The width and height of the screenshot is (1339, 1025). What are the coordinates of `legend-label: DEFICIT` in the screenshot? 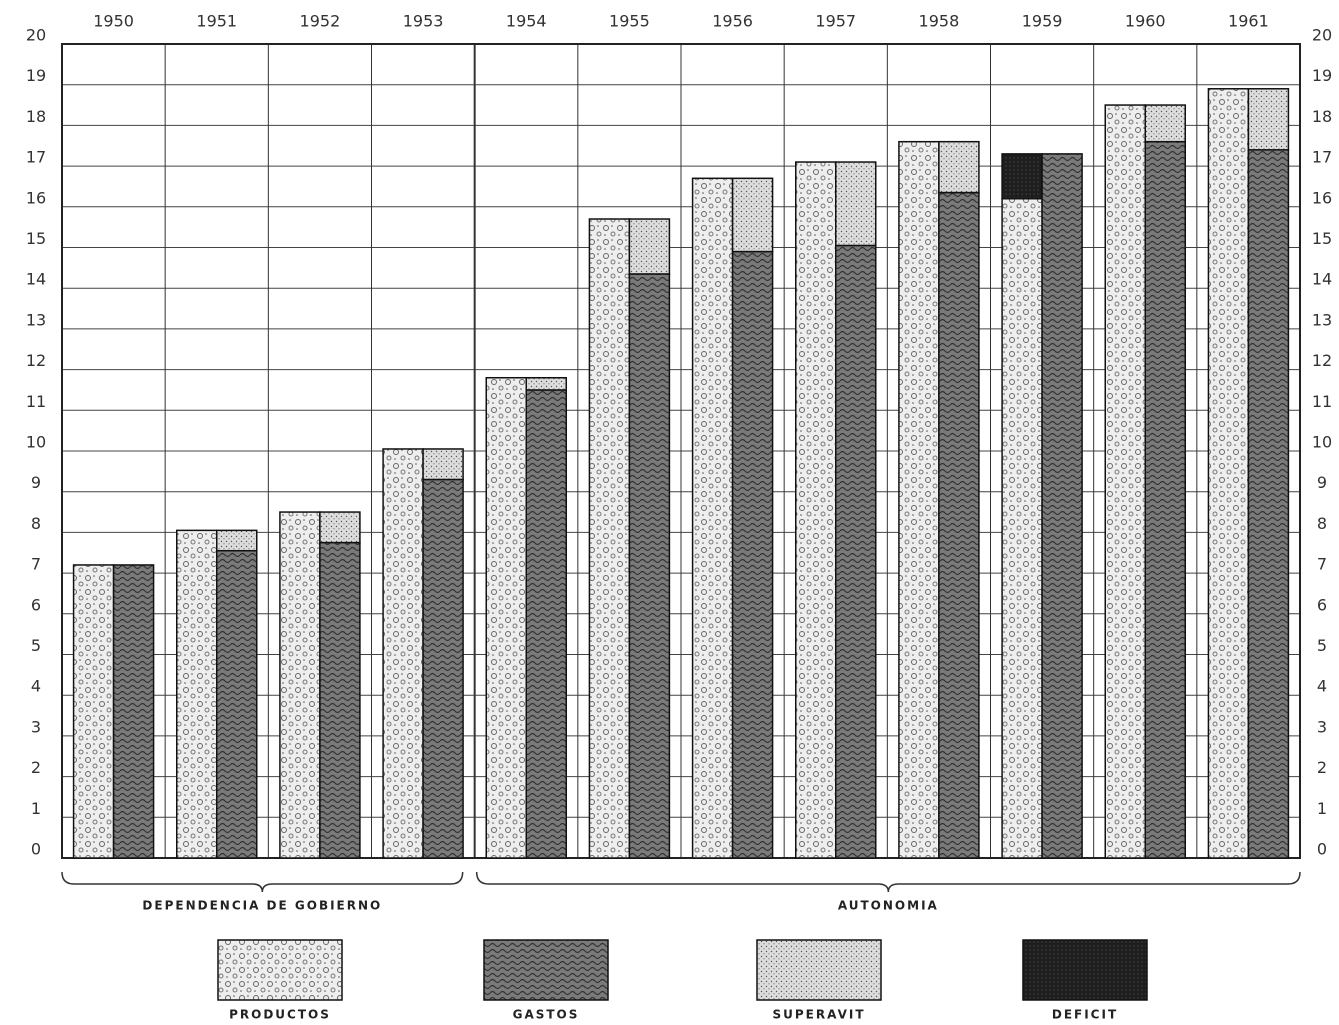 It's located at (1085, 1015).